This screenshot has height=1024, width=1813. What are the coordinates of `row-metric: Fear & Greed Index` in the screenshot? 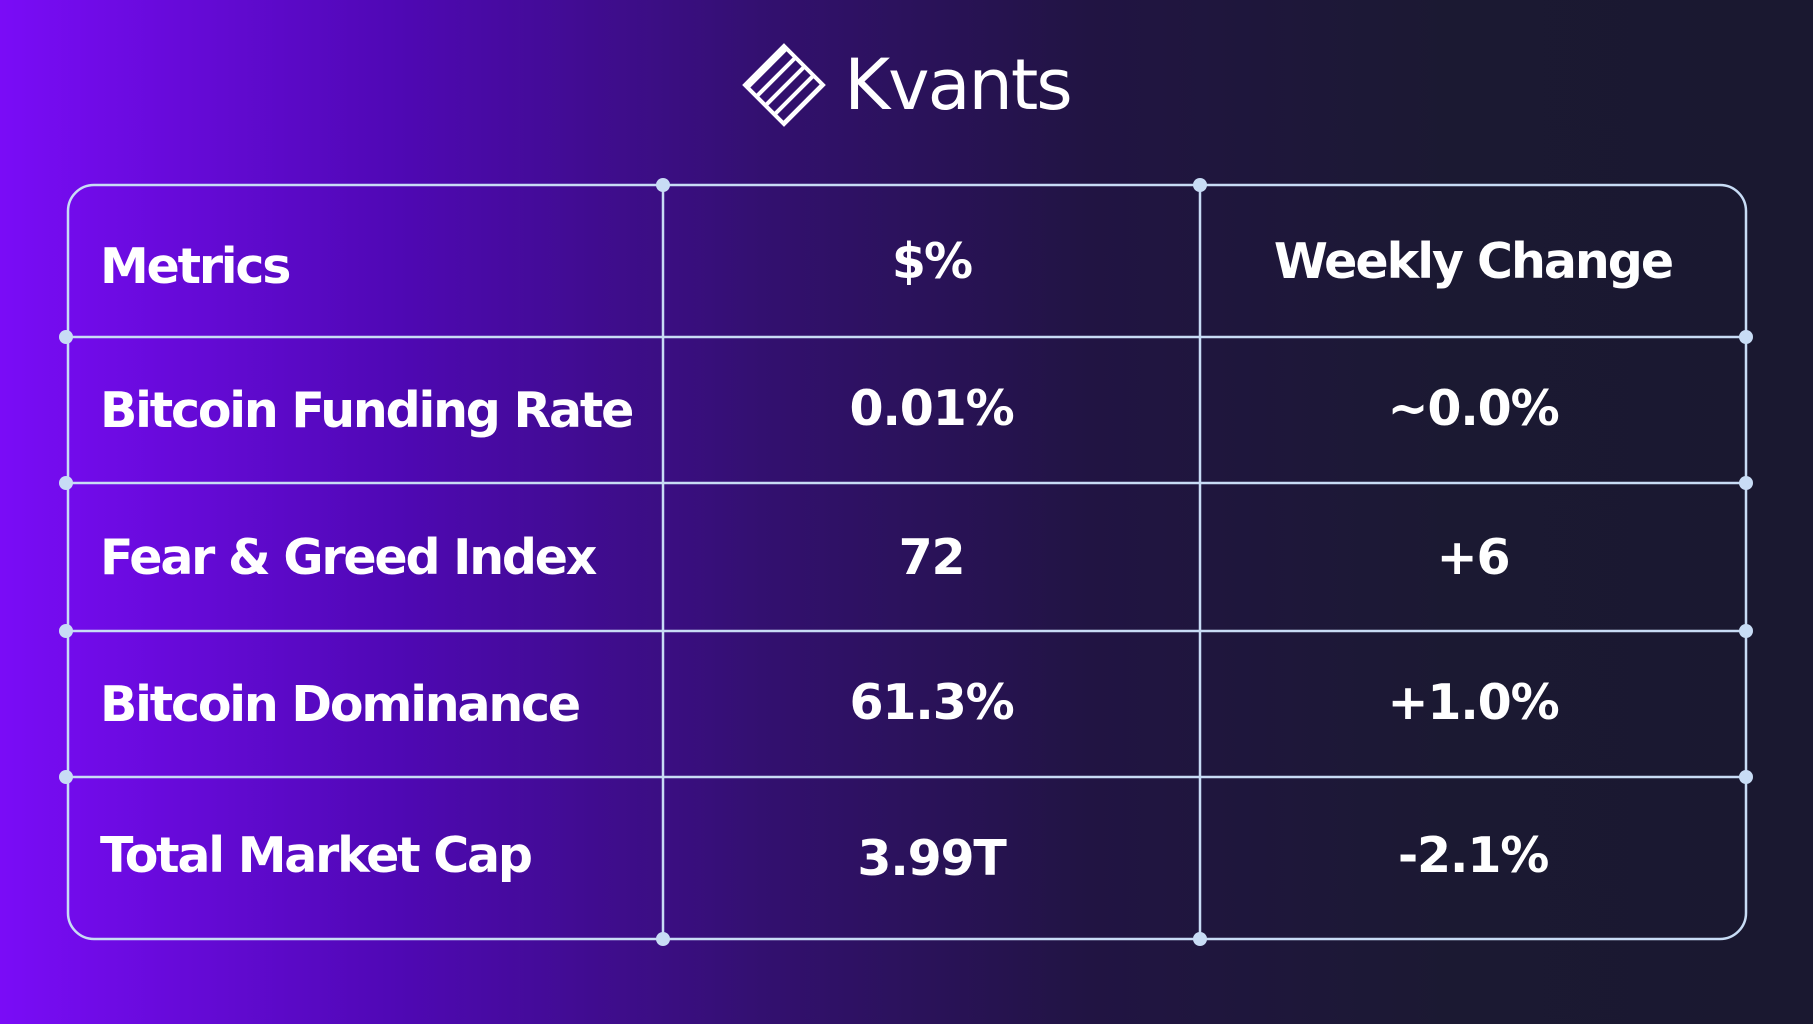 It's located at (348, 557).